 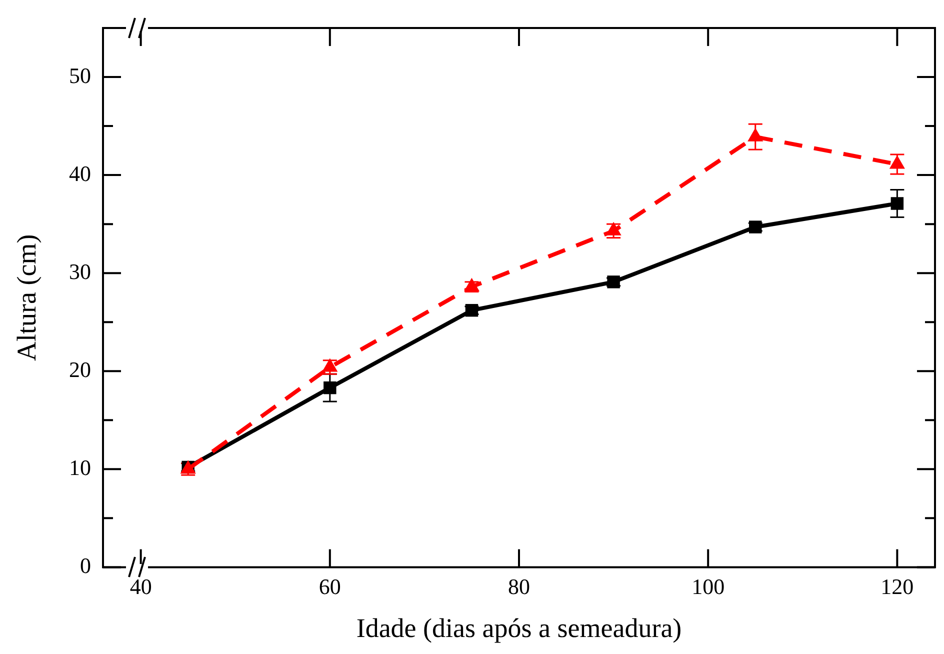 What do you see at coordinates (80, 75) in the screenshot?
I see `y-tick-label: 50` at bounding box center [80, 75].